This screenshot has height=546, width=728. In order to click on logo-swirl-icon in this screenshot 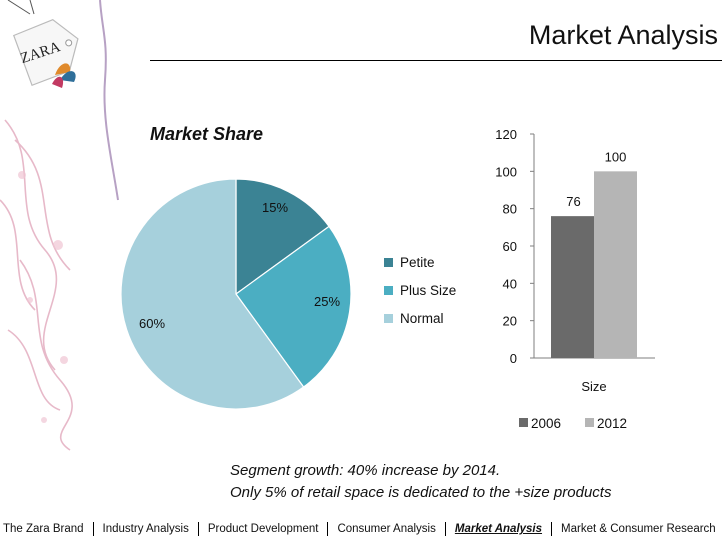, I will do `click(64, 75)`.